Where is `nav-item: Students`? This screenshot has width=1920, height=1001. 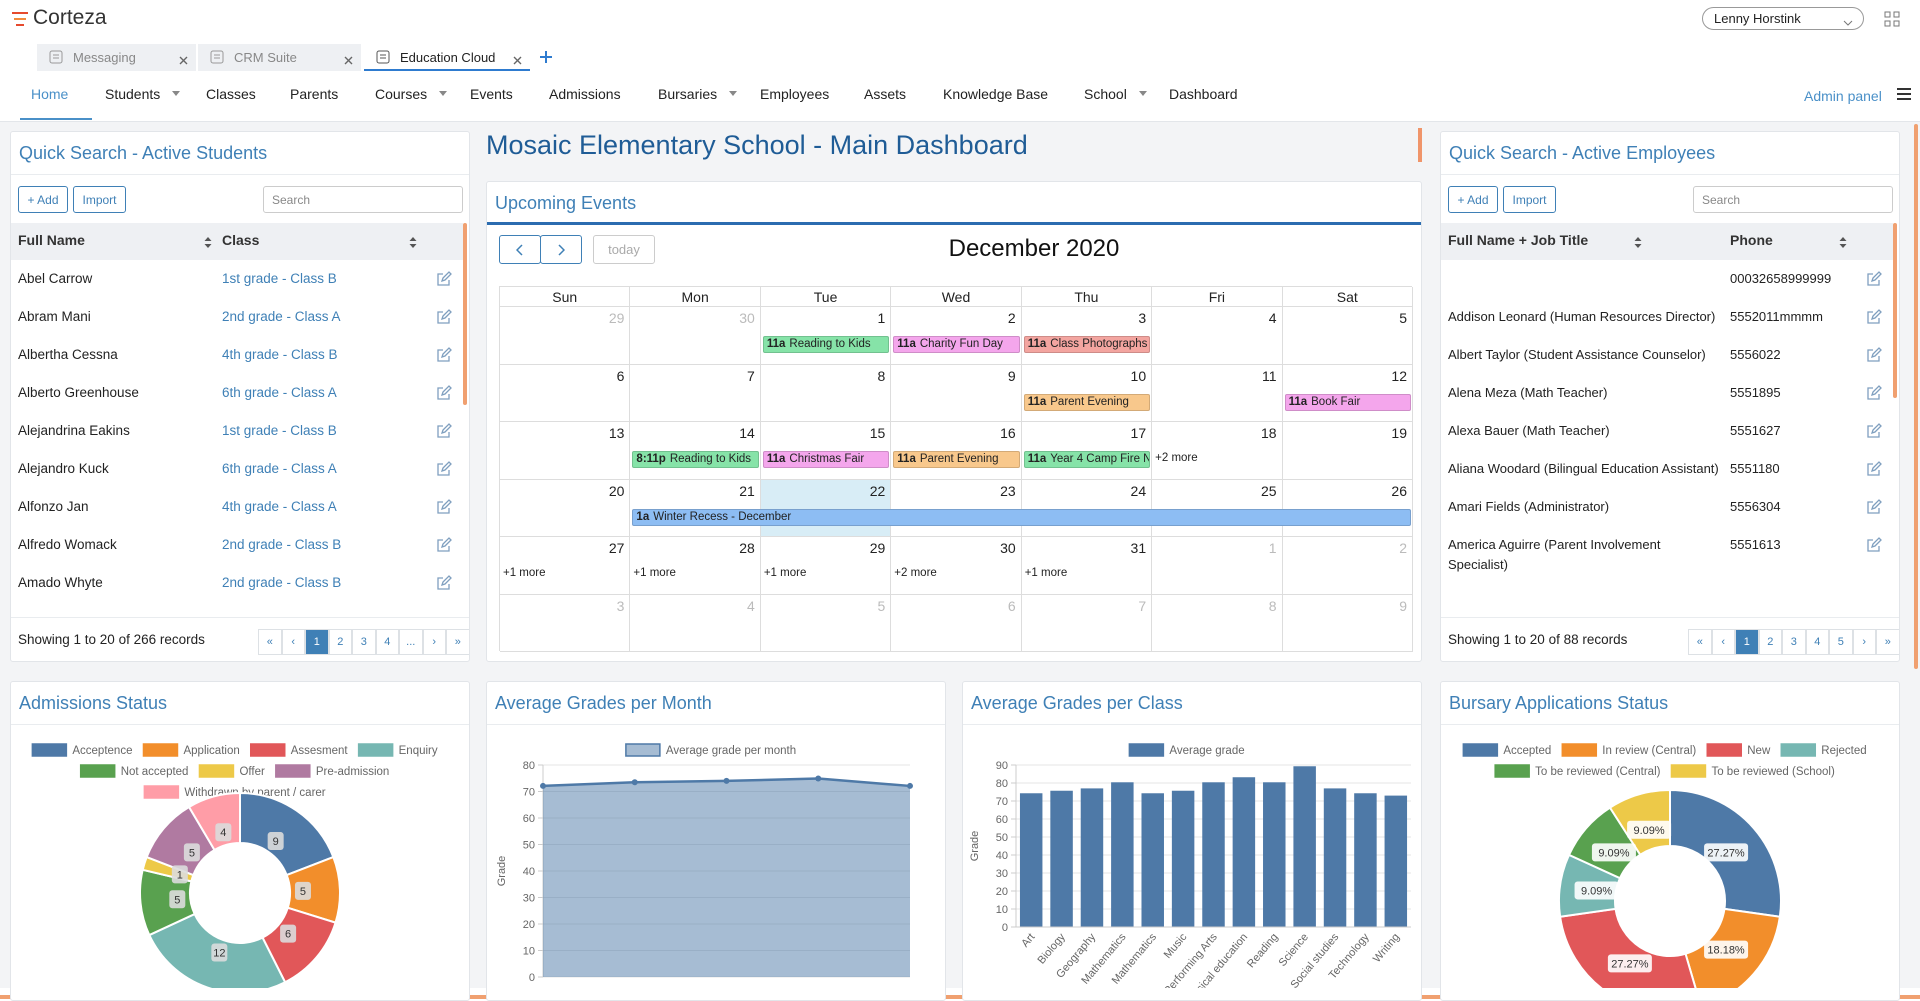 nav-item: Students is located at coordinates (143, 94).